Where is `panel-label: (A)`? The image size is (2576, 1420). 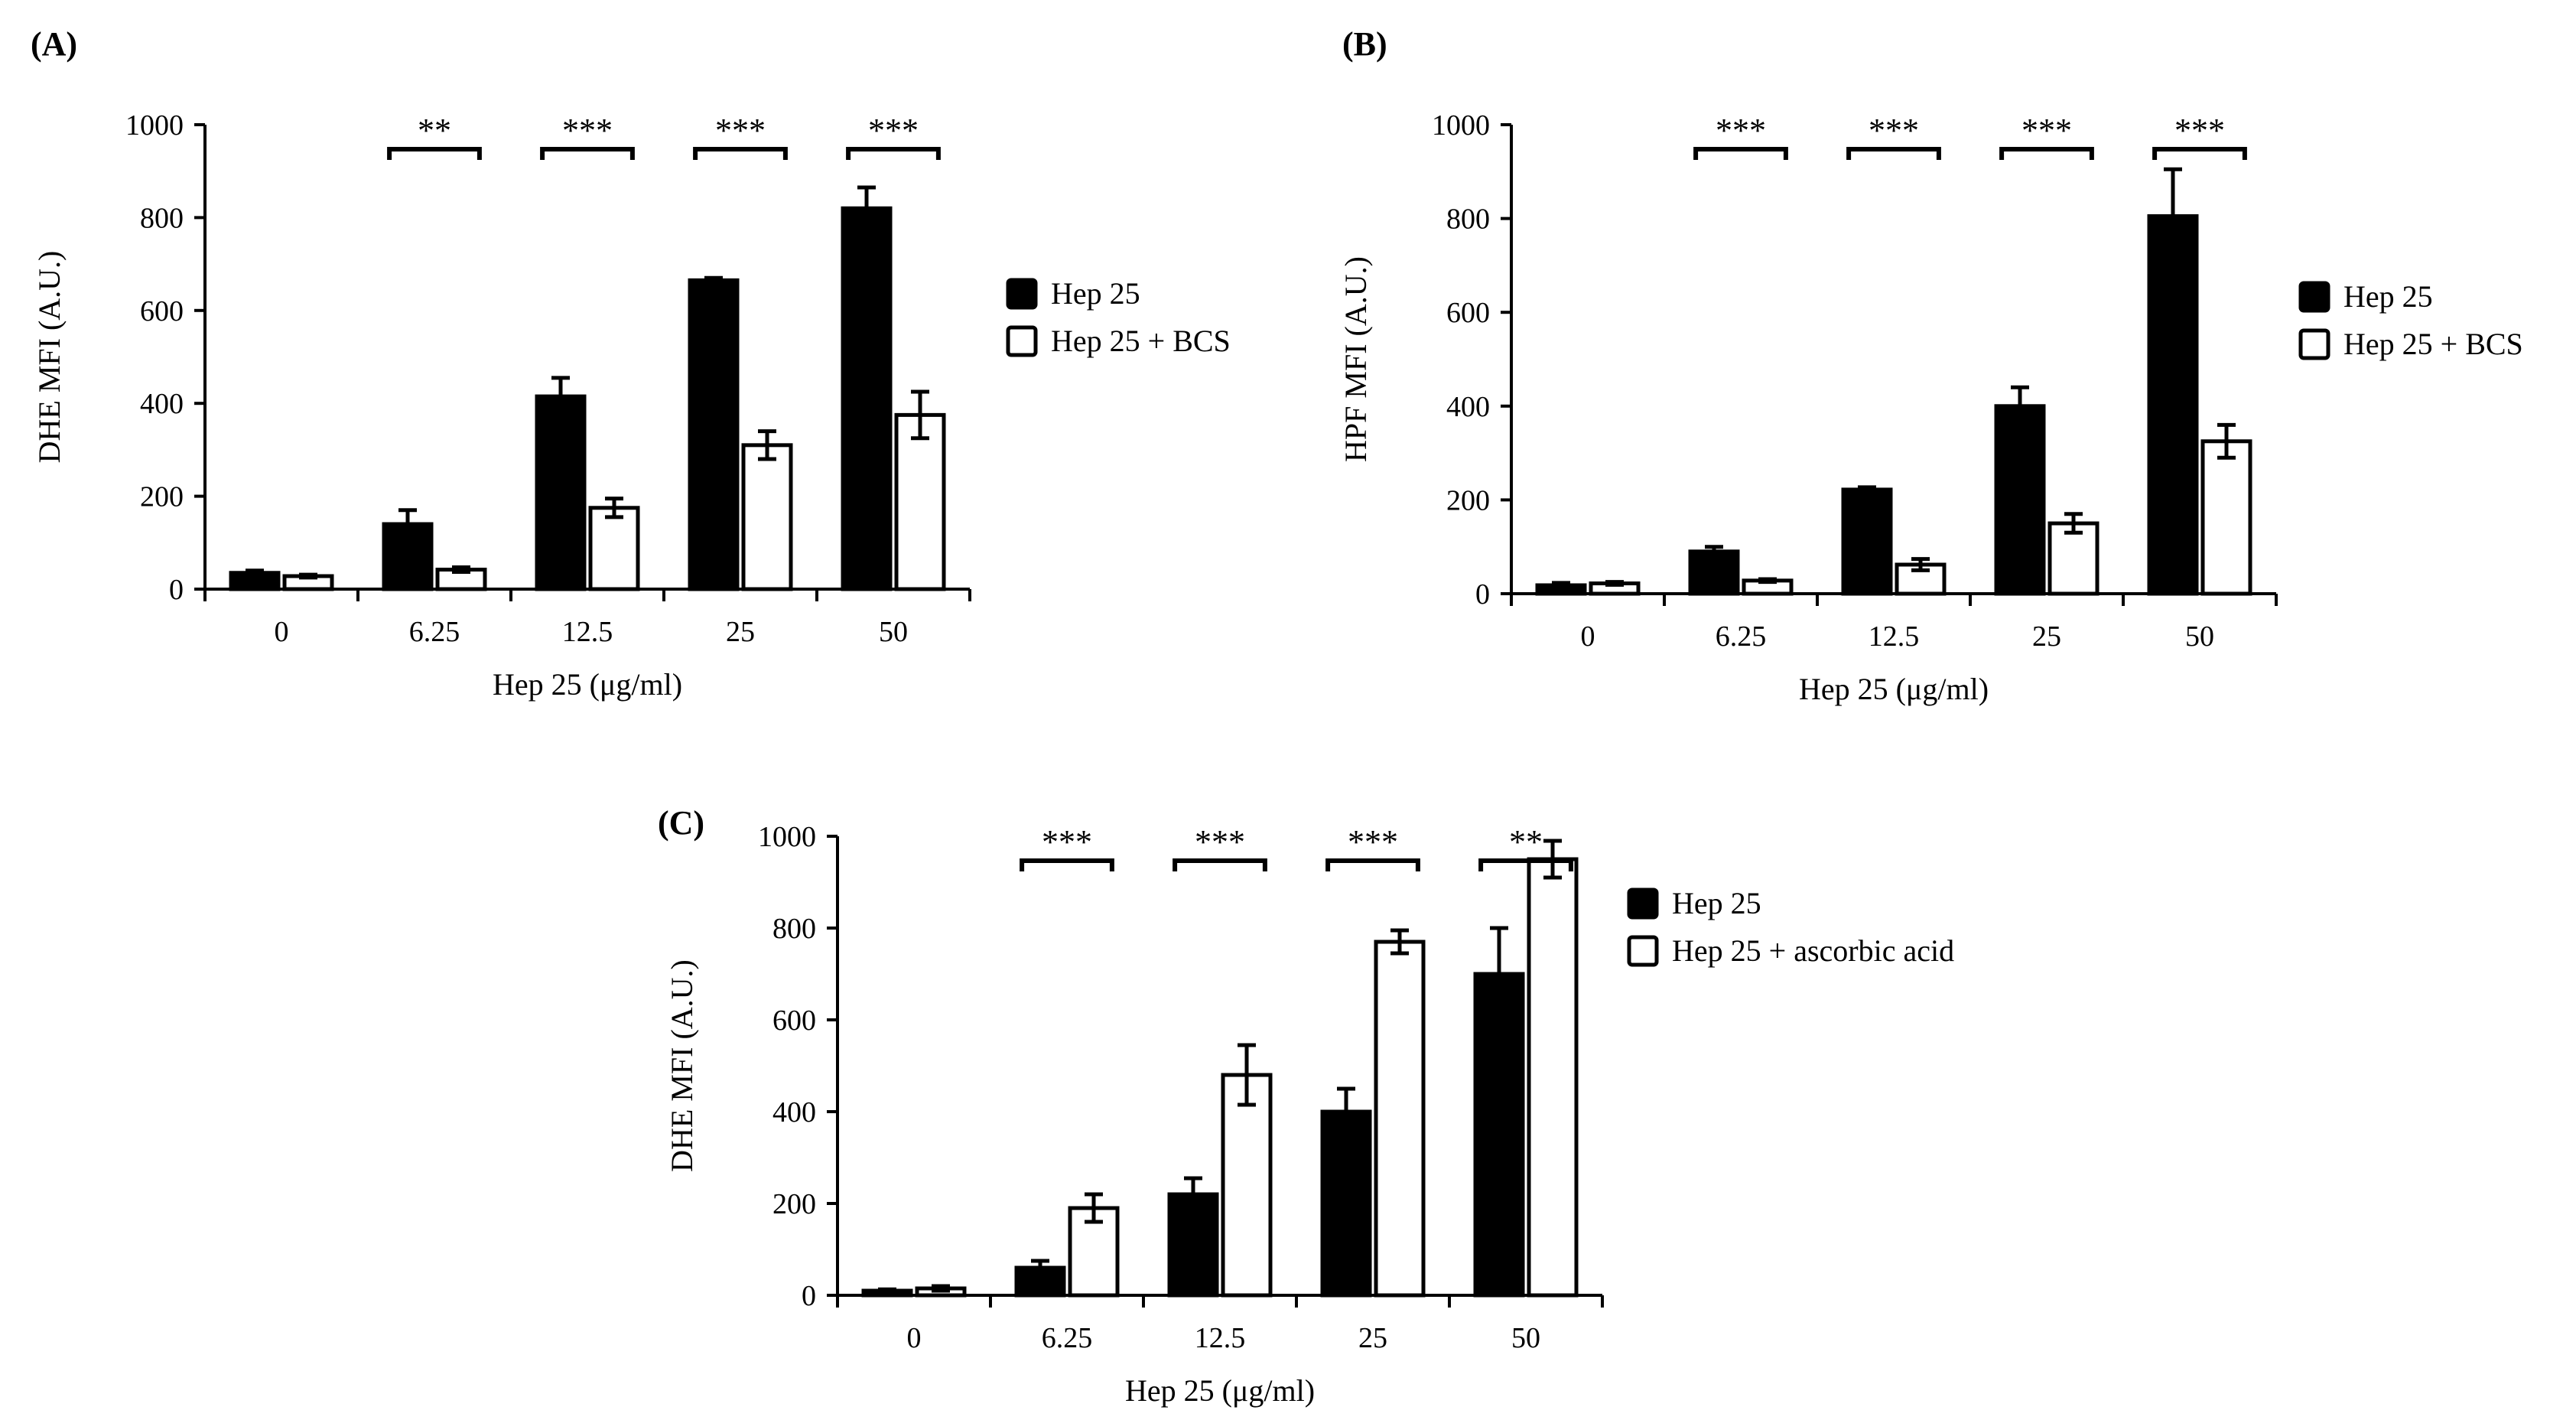 panel-label: (A) is located at coordinates (54, 44).